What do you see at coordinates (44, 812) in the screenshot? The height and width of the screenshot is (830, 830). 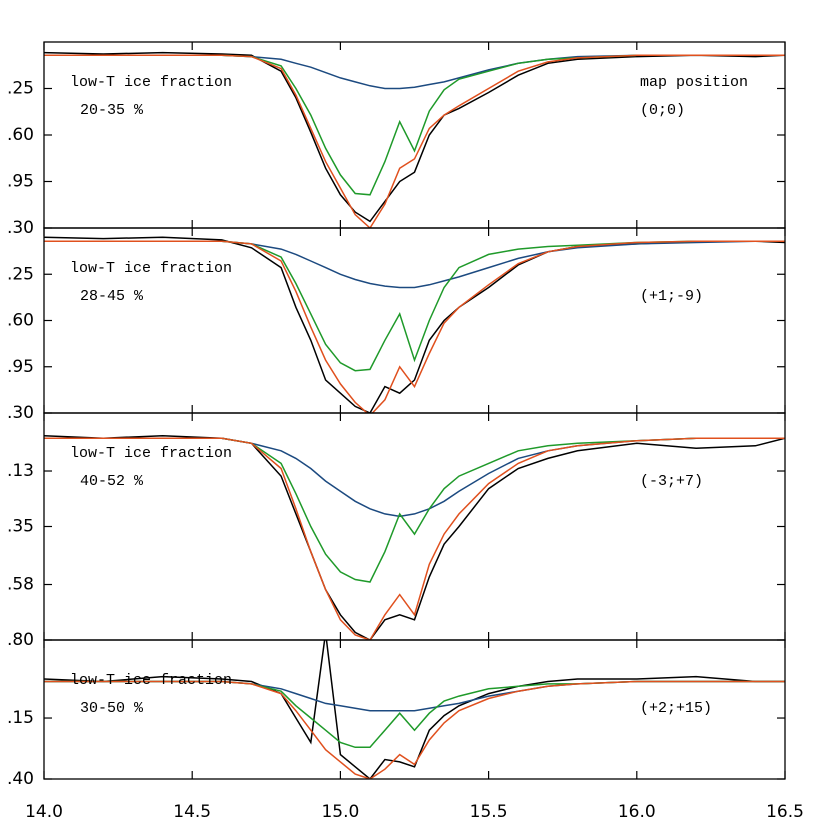 I see `x-tick-label: 14.0` at bounding box center [44, 812].